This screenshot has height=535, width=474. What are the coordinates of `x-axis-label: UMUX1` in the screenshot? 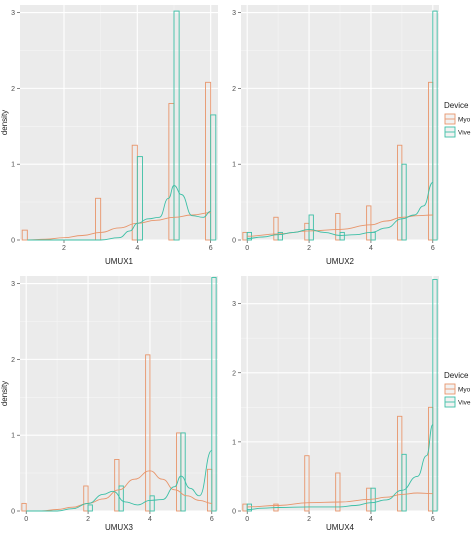 It's located at (119, 261).